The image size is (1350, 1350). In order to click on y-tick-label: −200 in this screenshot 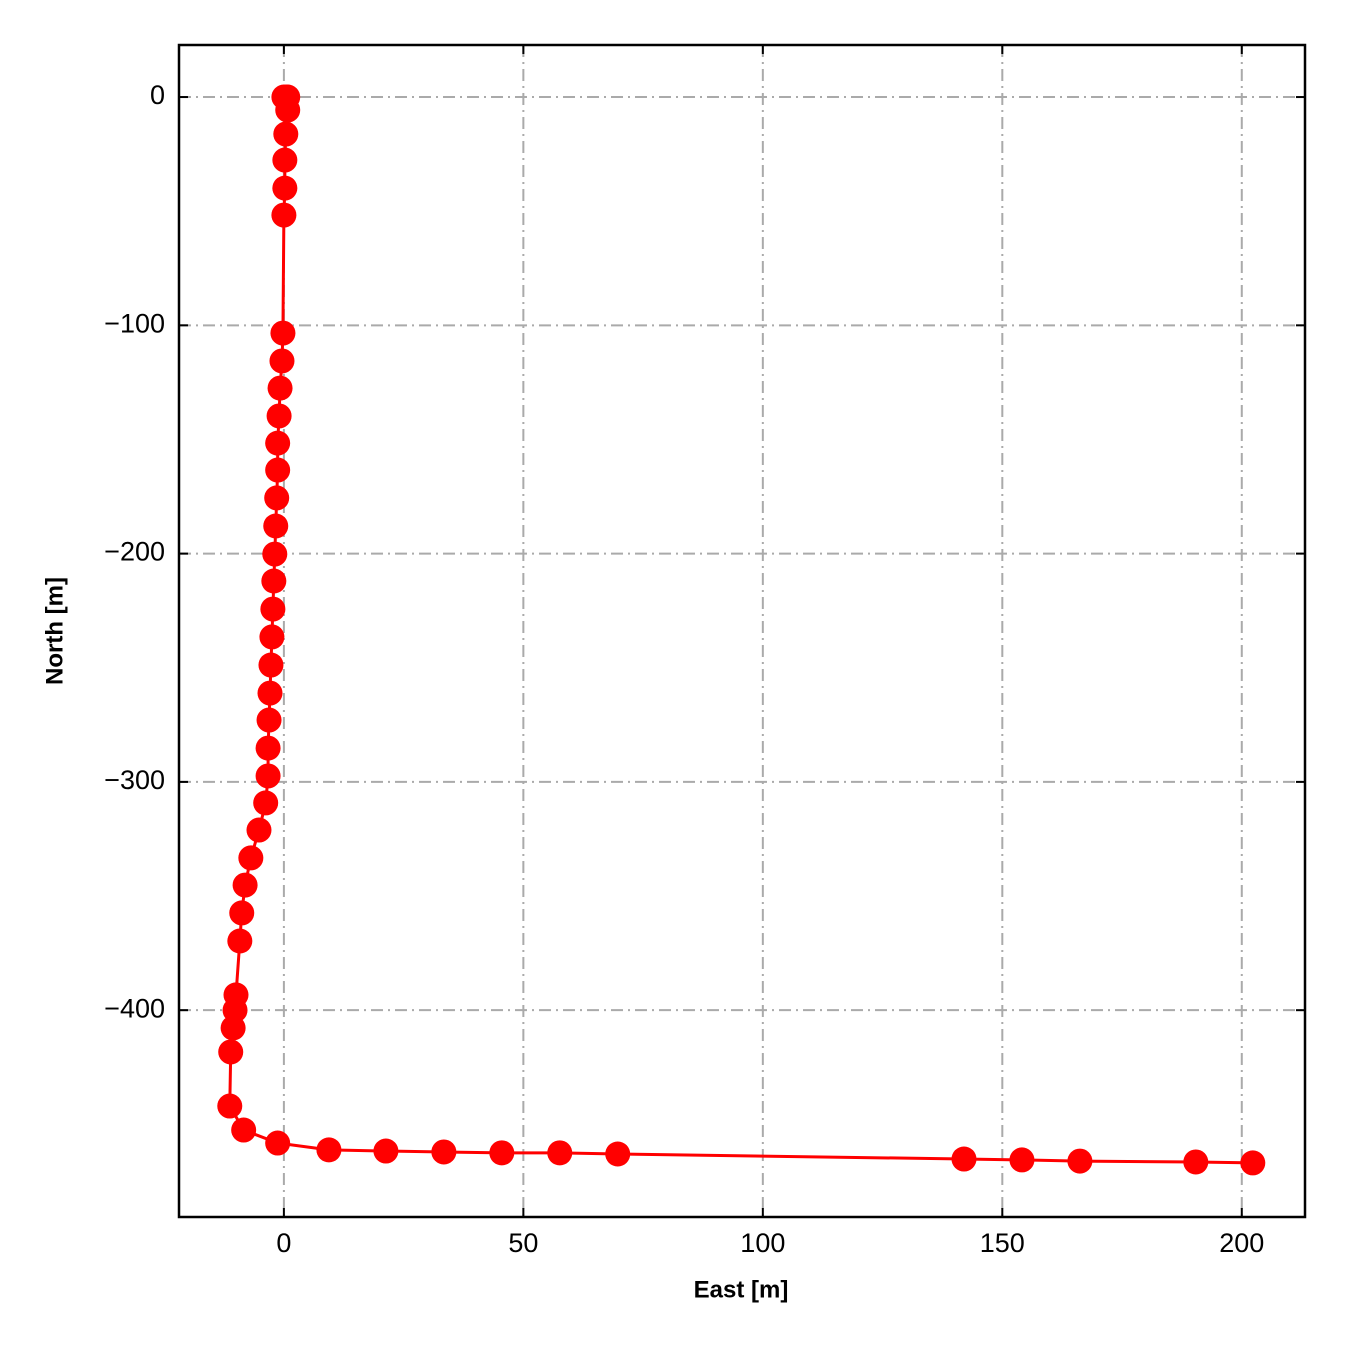, I will do `click(134, 552)`.